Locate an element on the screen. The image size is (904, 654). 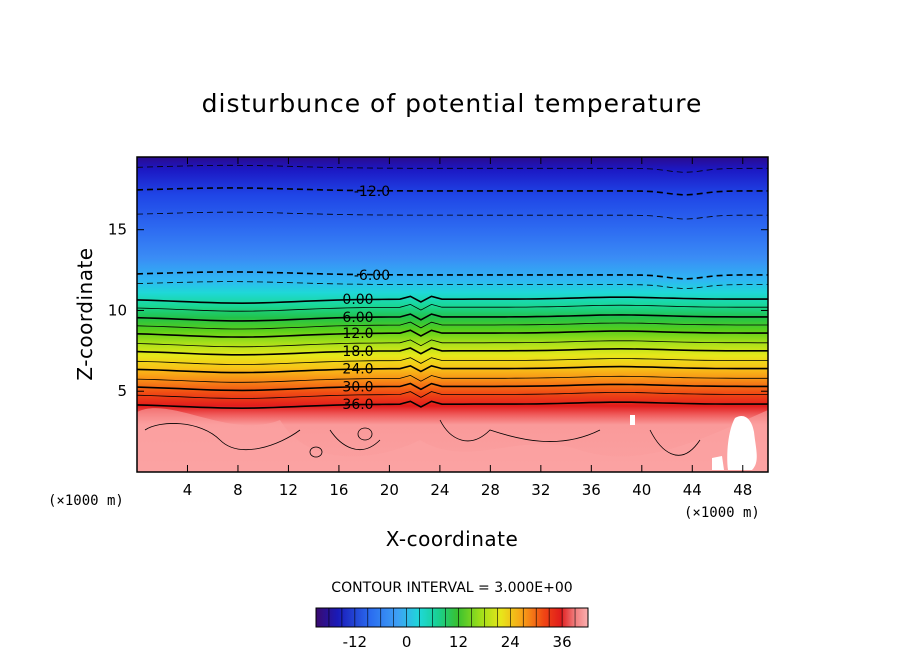
x-tick-label: 32 is located at coordinates (540, 490).